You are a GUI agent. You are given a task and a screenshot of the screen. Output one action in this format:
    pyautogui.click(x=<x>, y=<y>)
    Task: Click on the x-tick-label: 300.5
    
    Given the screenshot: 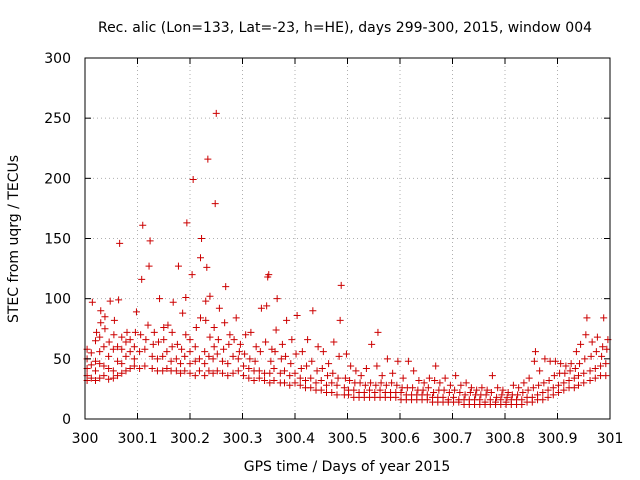 What is the action you would take?
    pyautogui.click(x=347, y=439)
    